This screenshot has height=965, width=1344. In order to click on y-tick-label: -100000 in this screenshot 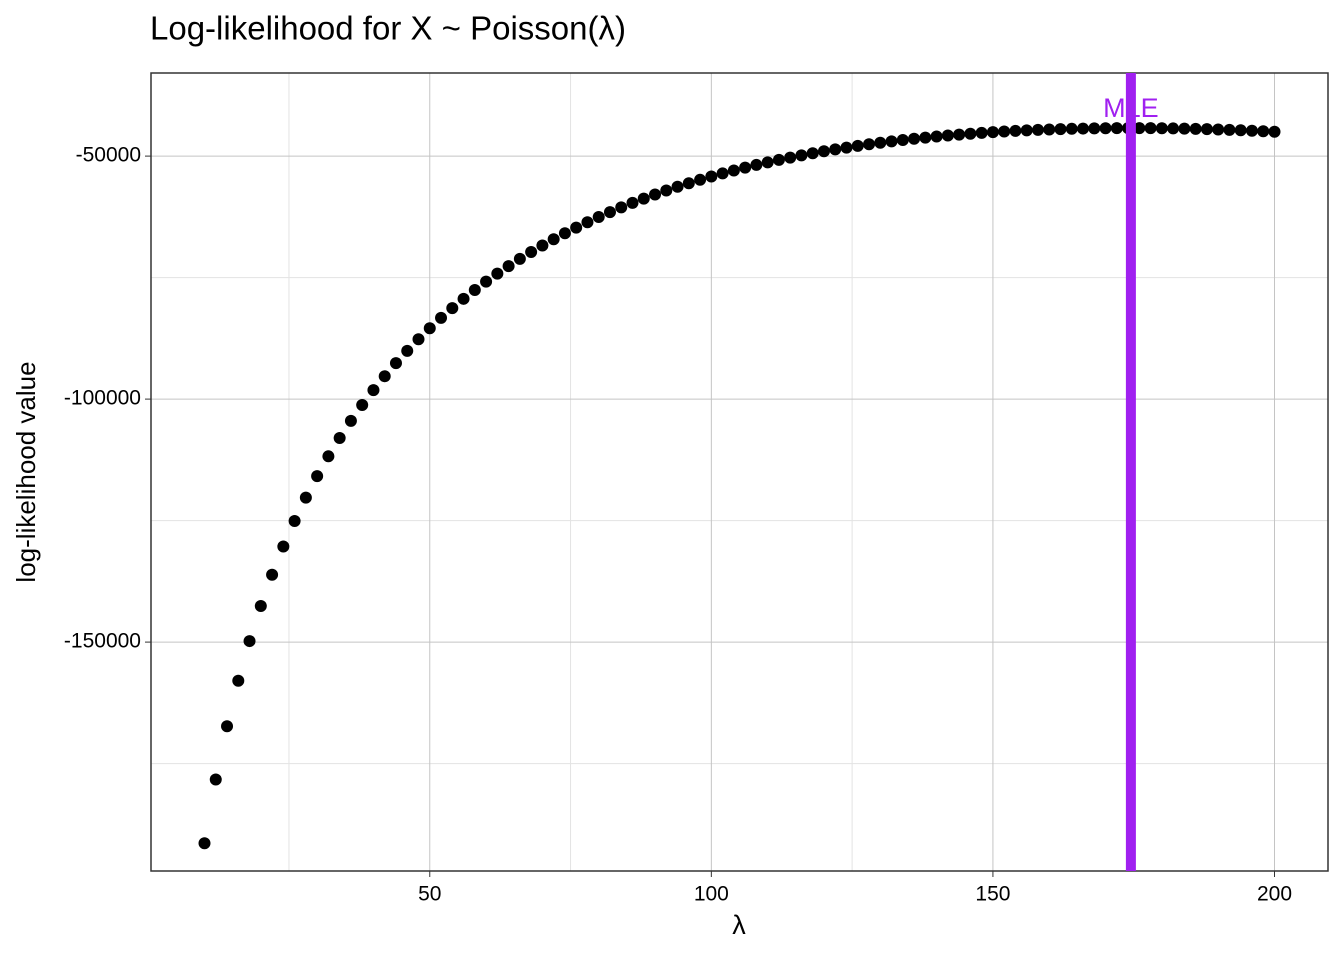, I will do `click(102, 398)`.